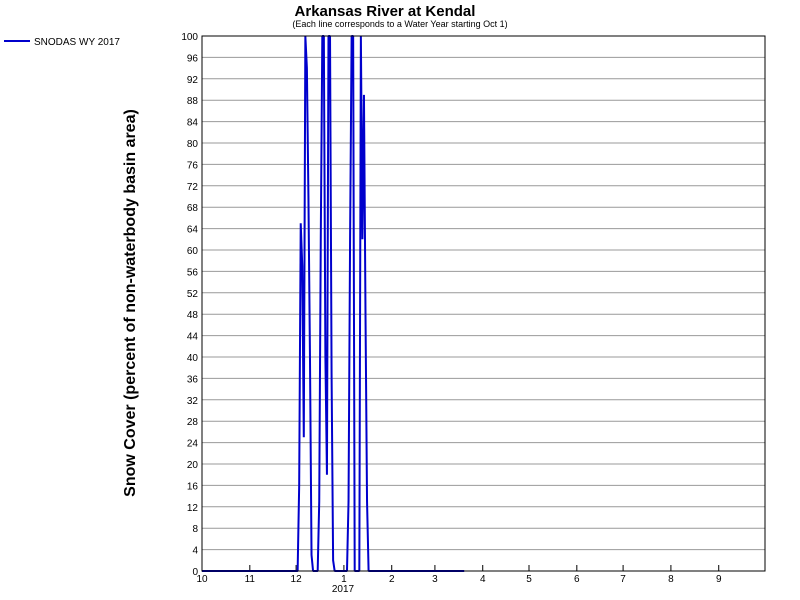 The height and width of the screenshot is (600, 800). Describe the element at coordinates (193, 358) in the screenshot. I see `y-tick-label: 40` at that location.